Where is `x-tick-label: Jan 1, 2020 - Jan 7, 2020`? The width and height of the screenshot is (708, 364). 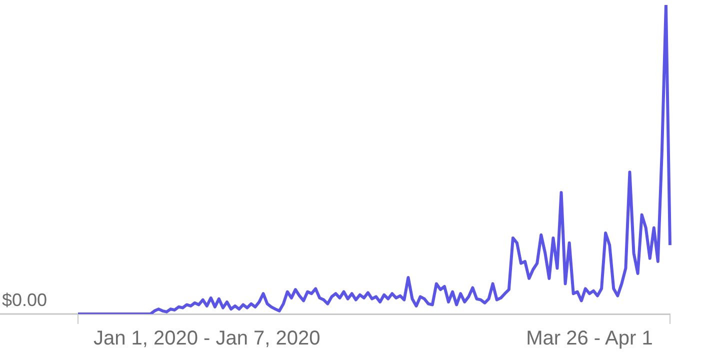
x-tick-label: Jan 1, 2020 - Jan 7, 2020 is located at coordinates (206, 339).